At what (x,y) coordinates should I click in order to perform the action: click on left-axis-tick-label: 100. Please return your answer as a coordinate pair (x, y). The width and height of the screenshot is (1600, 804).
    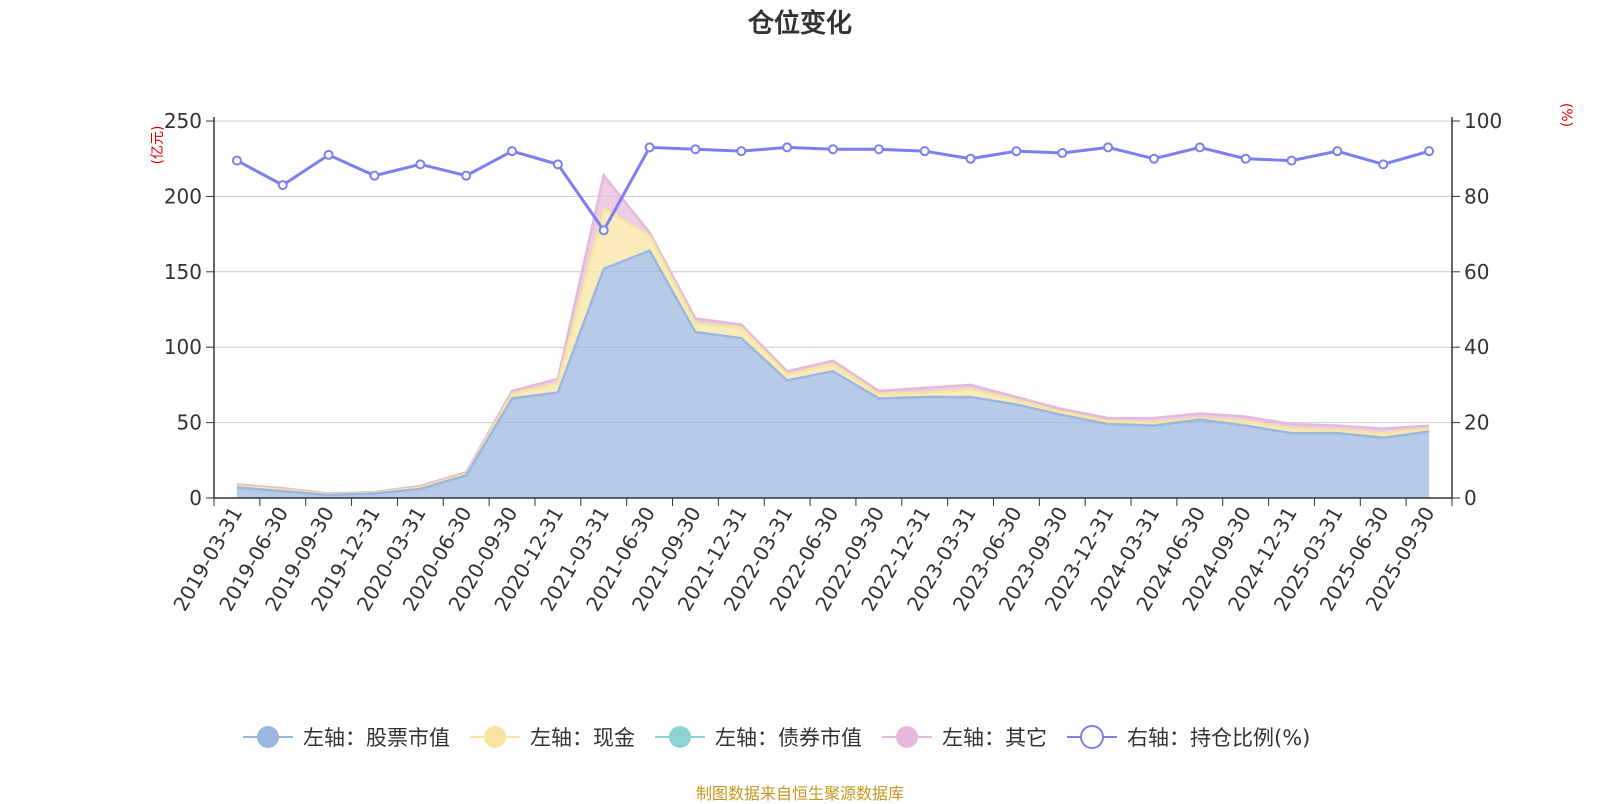
    Looking at the image, I should click on (183, 347).